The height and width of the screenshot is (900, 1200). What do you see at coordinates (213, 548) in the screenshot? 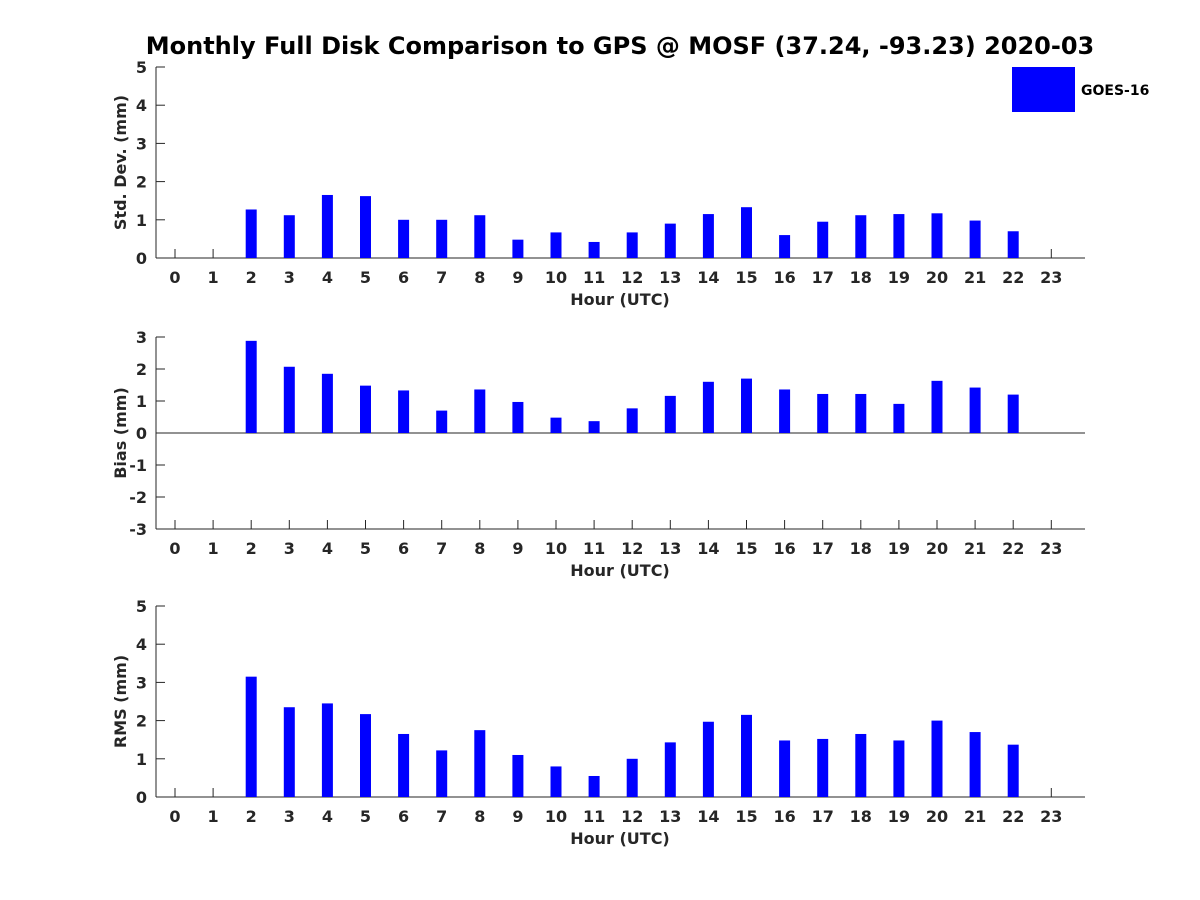
I see `x-tick-label: 1` at bounding box center [213, 548].